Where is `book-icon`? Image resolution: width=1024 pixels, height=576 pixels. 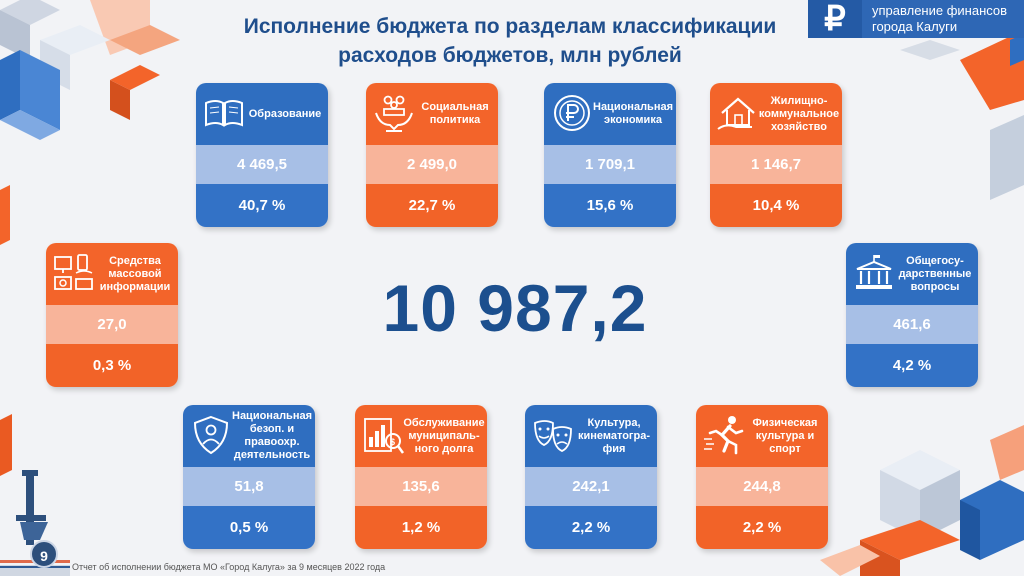 book-icon is located at coordinates (224, 113).